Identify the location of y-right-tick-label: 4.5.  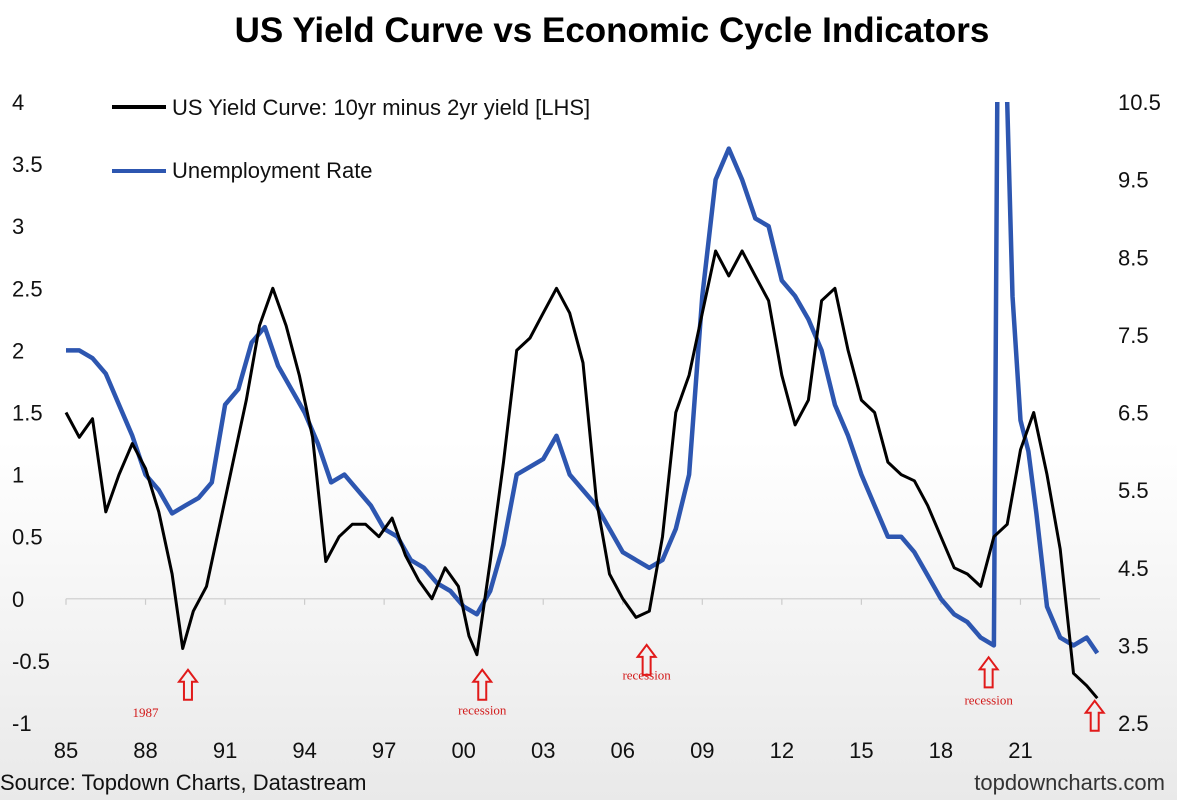
(1133, 568).